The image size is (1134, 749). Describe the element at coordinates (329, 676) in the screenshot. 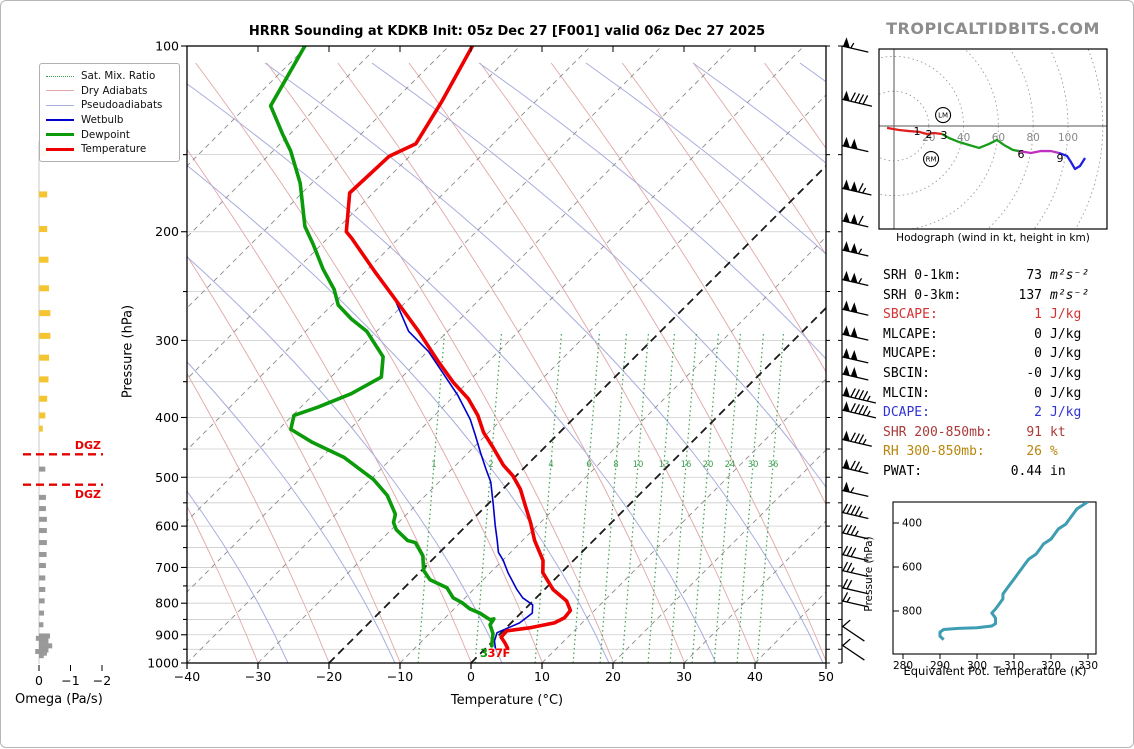

I see `svg-text: −20` at that location.